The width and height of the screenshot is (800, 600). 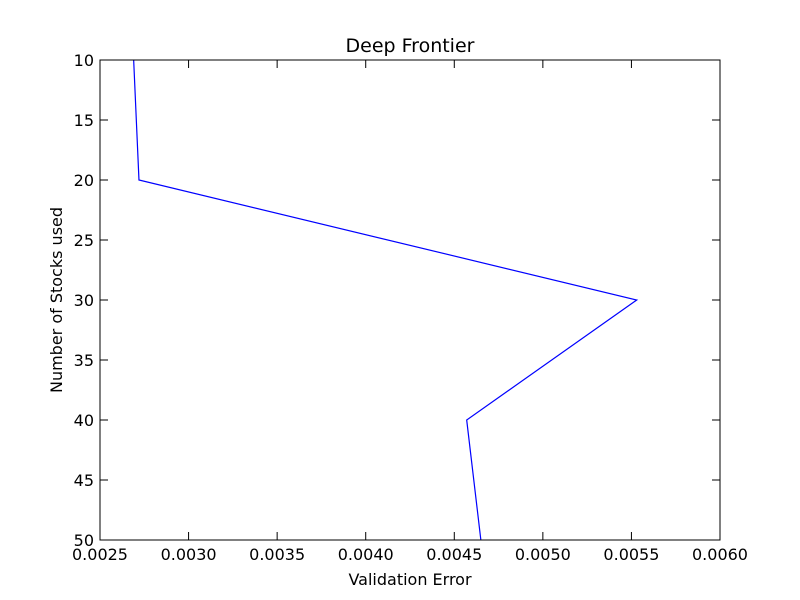 What do you see at coordinates (543, 554) in the screenshot?
I see `x-tick-label: 0.0050` at bounding box center [543, 554].